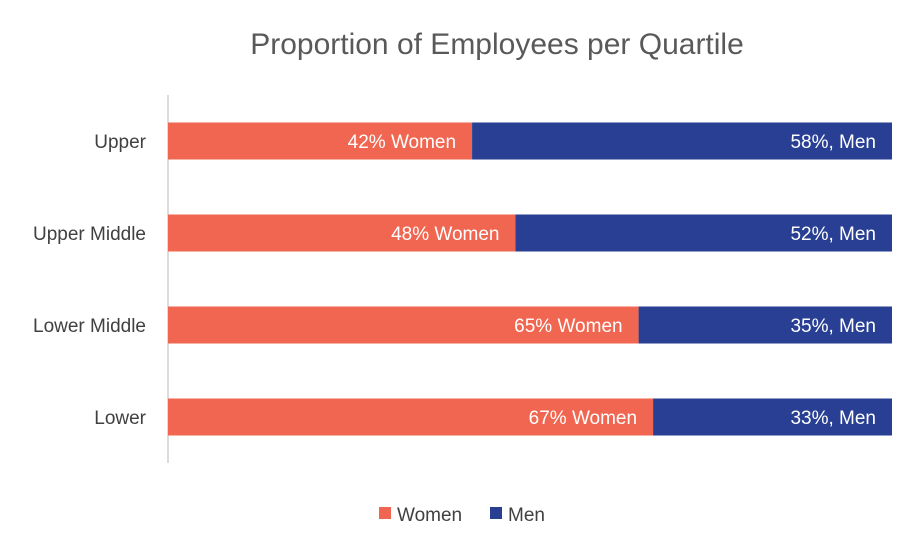 The width and height of the screenshot is (920, 552). What do you see at coordinates (526, 515) in the screenshot?
I see `legend-label-men: Men` at bounding box center [526, 515].